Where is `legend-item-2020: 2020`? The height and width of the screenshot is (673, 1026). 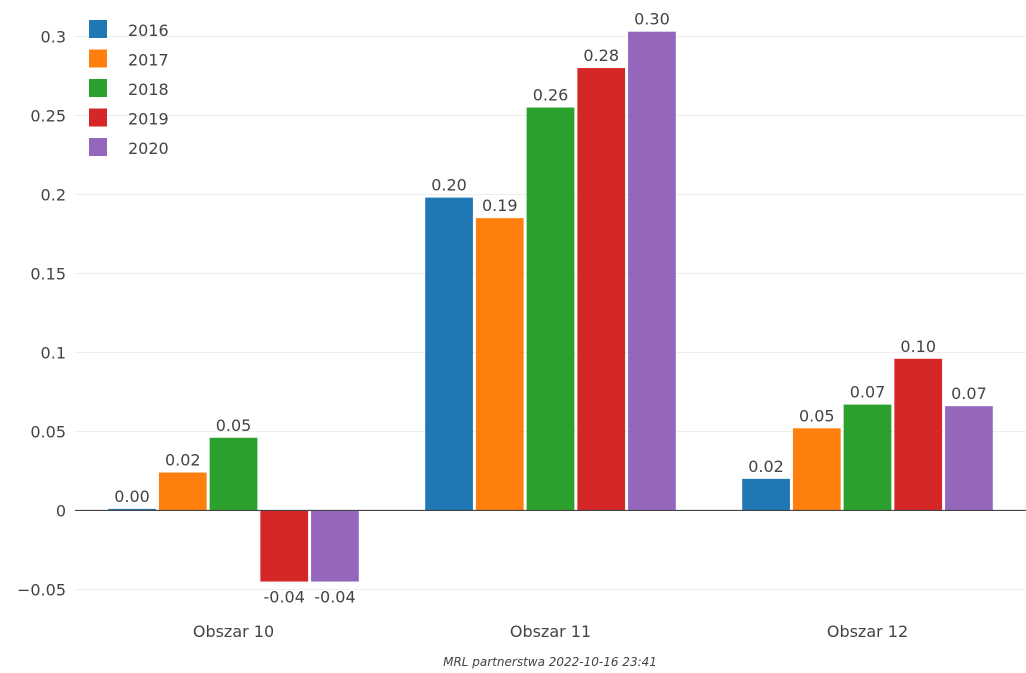 legend-item-2020: 2020 is located at coordinates (129, 148).